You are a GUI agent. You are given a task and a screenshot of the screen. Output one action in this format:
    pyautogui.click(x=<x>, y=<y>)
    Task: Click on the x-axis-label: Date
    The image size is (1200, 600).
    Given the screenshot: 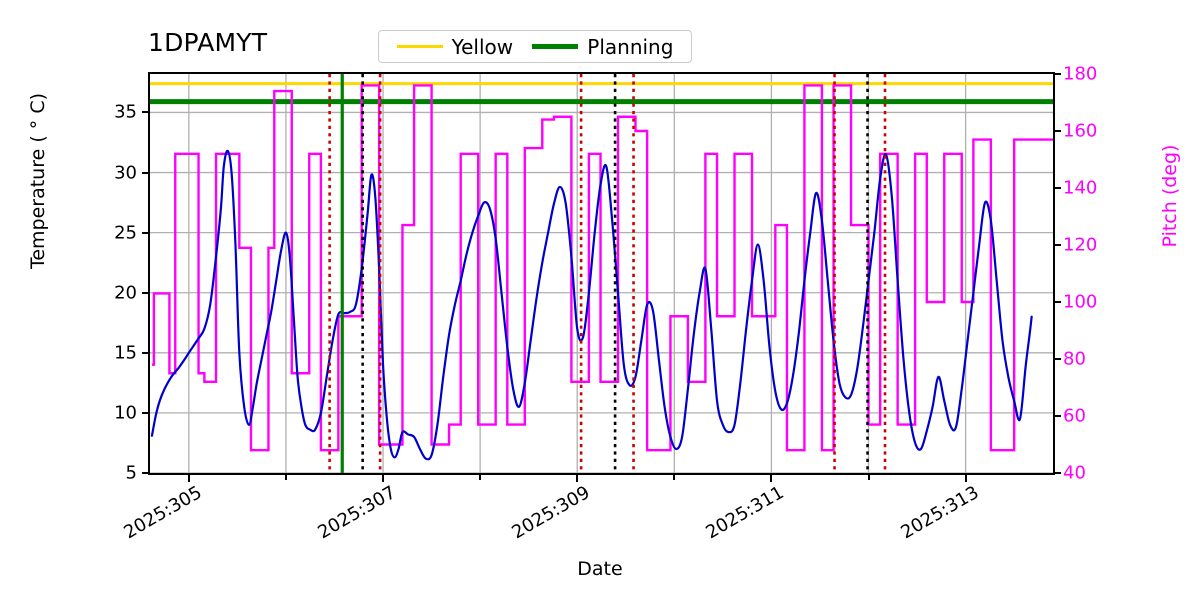 What is the action you would take?
    pyautogui.click(x=600, y=569)
    